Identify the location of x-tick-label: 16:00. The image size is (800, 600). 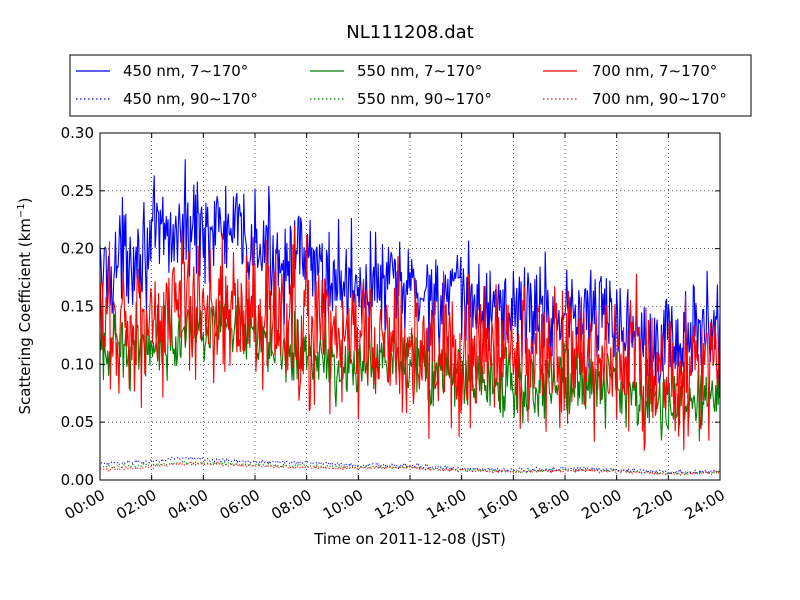
(498, 504).